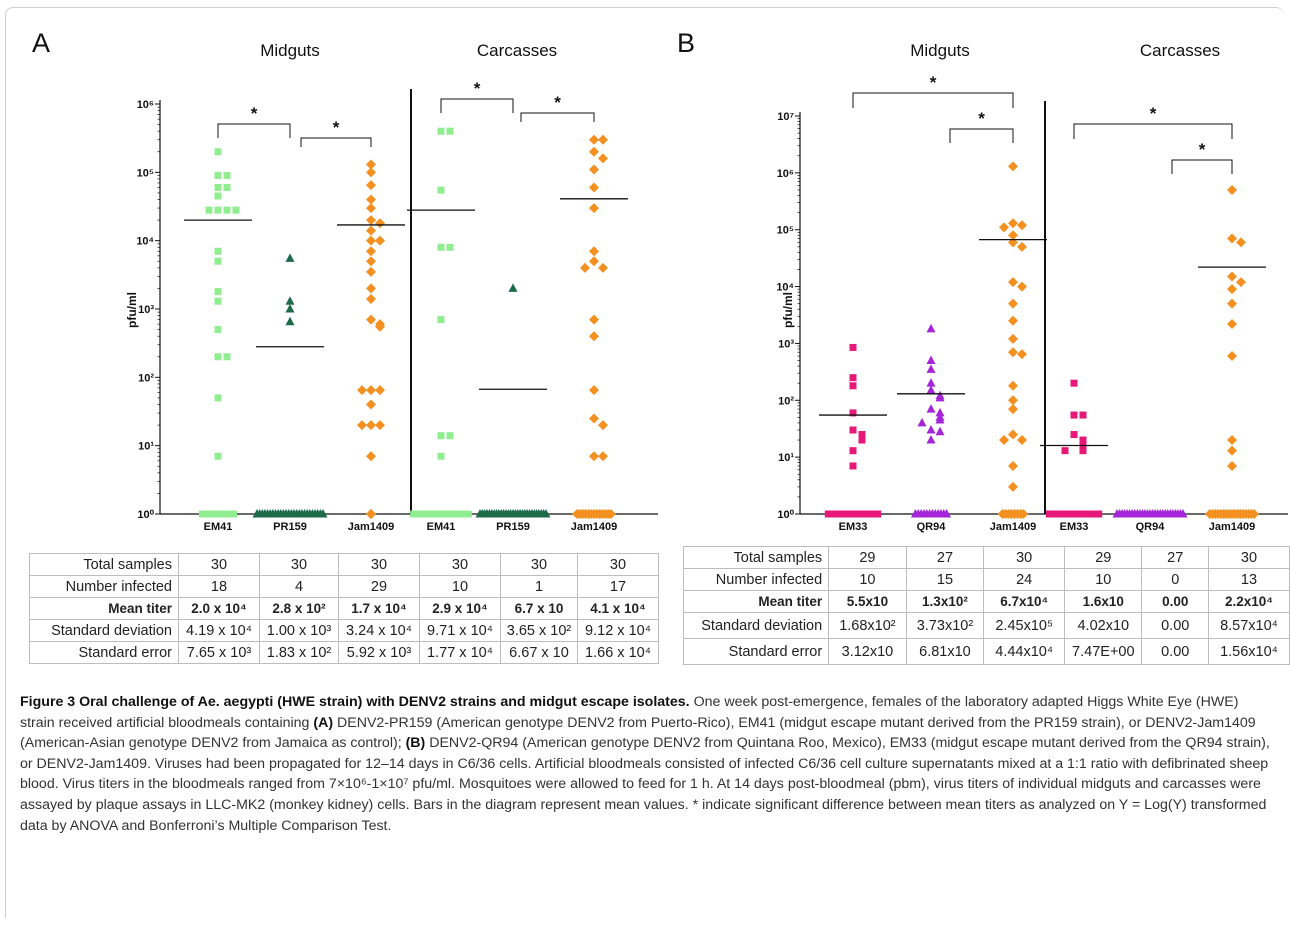  I want to click on y-tick-label: 10⁷, so click(785, 117).